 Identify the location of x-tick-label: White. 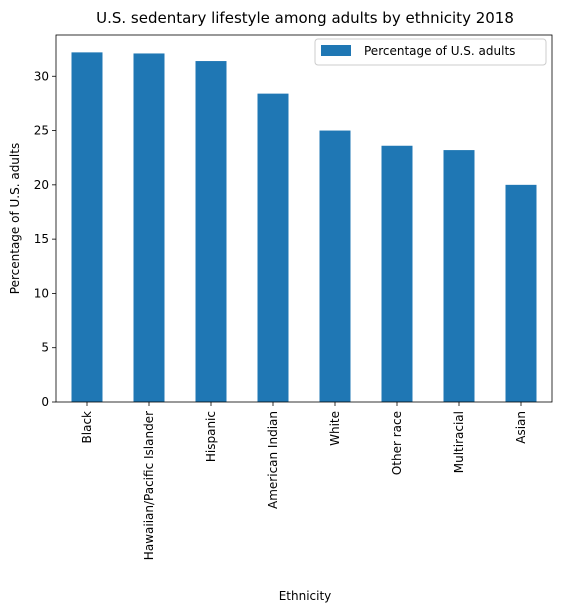
(335, 428).